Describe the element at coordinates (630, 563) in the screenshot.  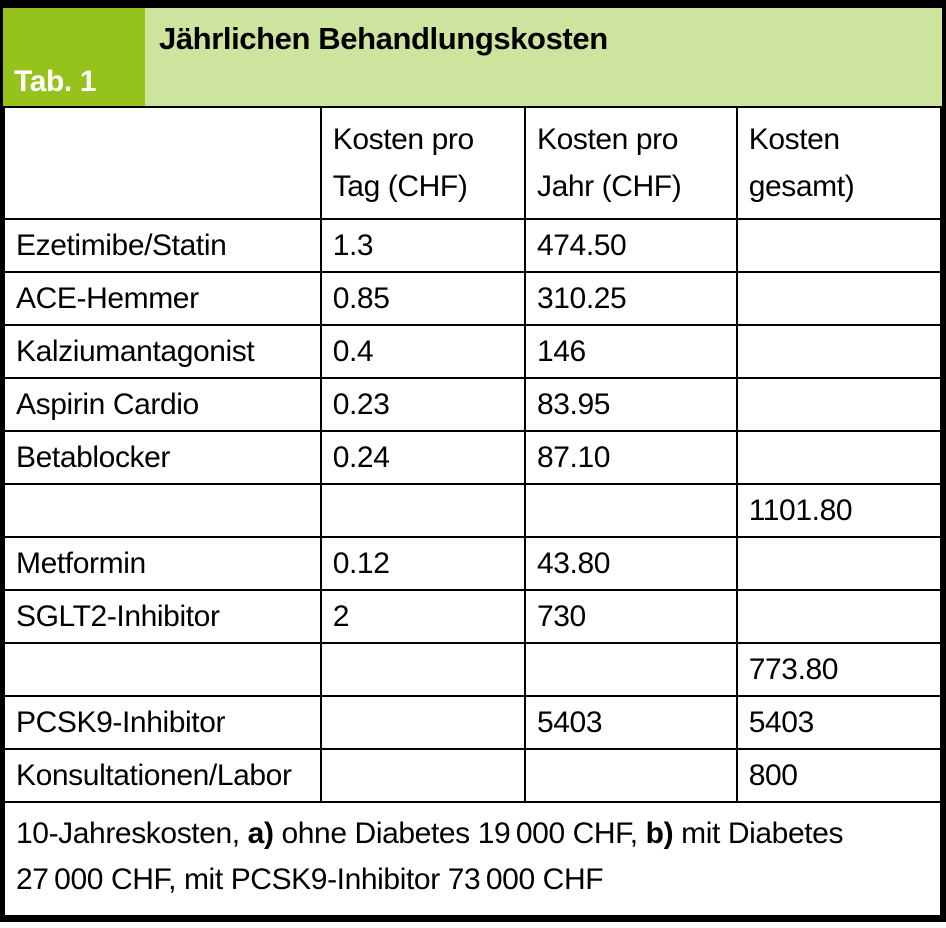
I see `cell-cost-per-year: 43.80` at that location.